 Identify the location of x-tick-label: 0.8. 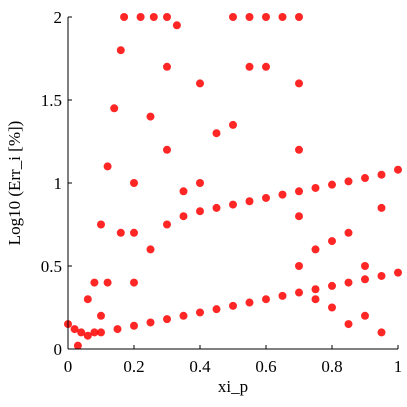
(331, 366).